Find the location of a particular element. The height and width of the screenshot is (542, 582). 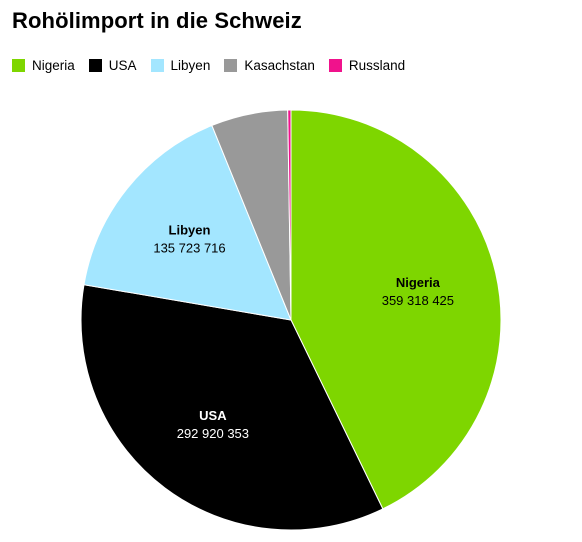

legend-item-usa: USA is located at coordinates (112, 65).